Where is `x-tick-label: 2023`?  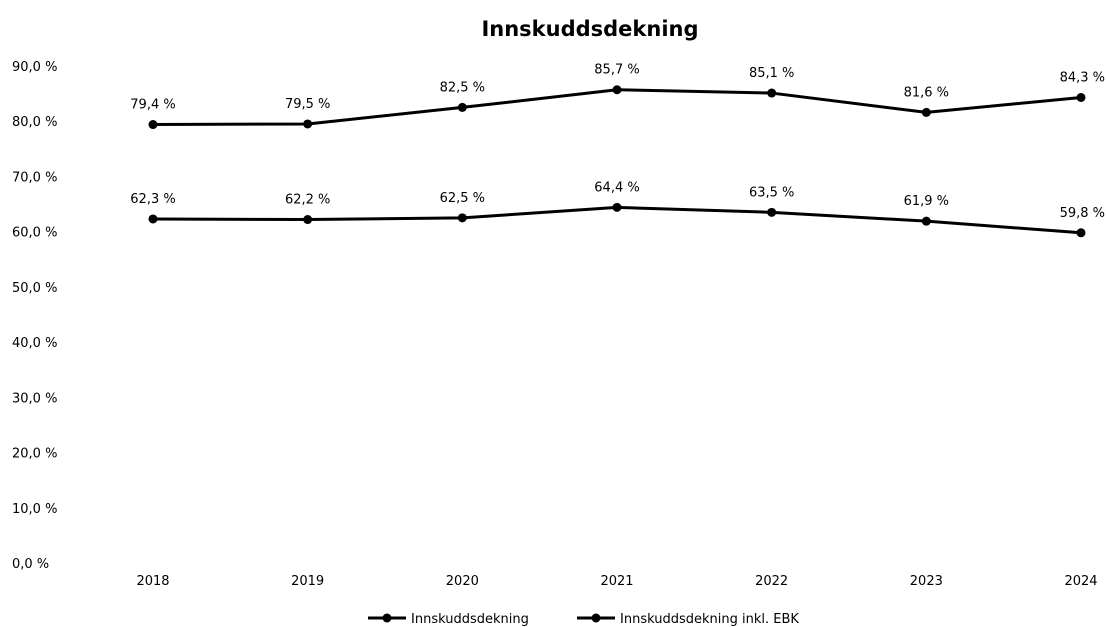
x-tick-label: 2023 is located at coordinates (926, 581).